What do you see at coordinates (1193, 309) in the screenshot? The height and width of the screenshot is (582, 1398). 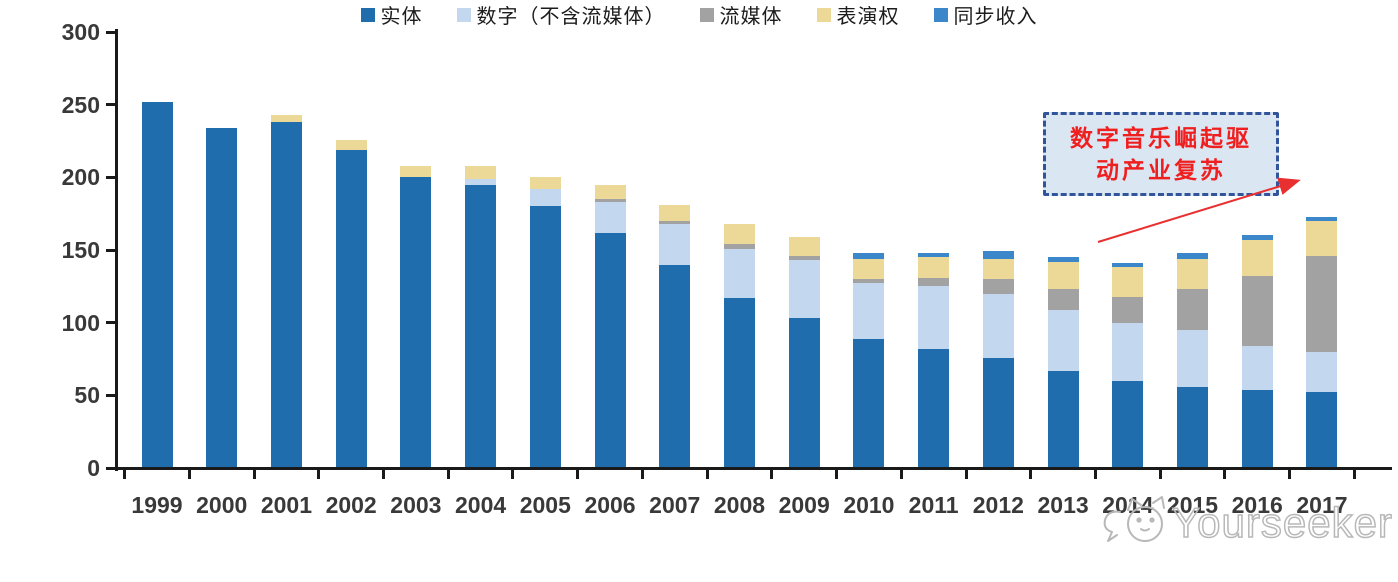 I see `bar-segment-streaming-2015` at bounding box center [1193, 309].